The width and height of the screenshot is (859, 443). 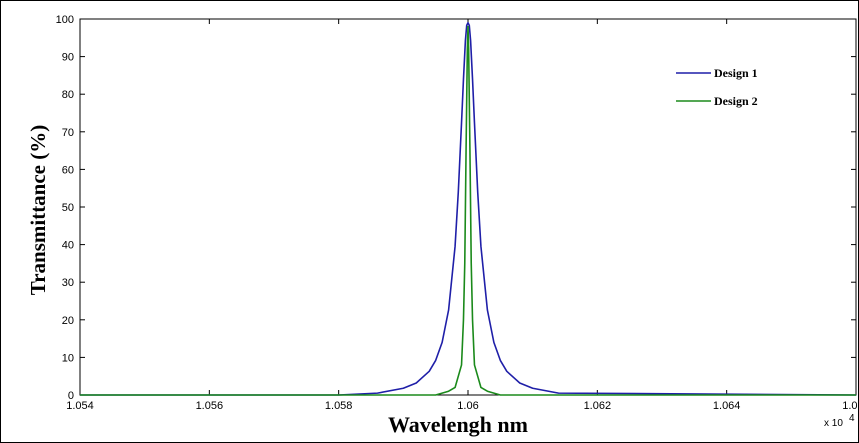 I want to click on x-tick-label: 1.064, so click(x=727, y=406).